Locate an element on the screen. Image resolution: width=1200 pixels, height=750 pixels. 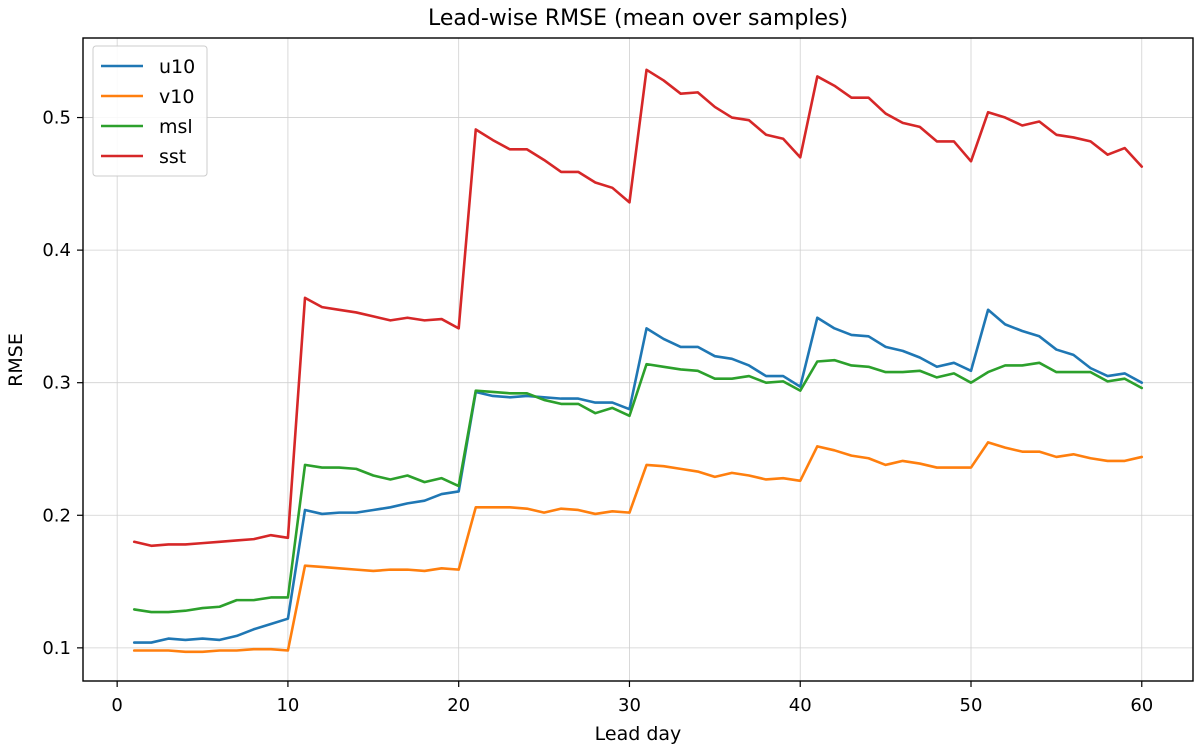
x-tick-label: 60 is located at coordinates (1141, 705).